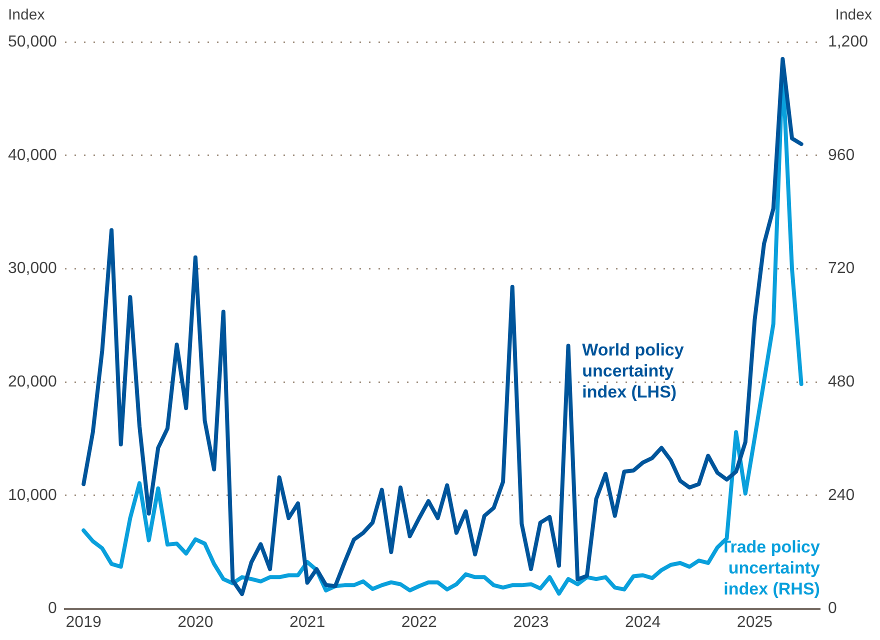 This screenshot has height=640, width=880. I want to click on y-tick-label: 50,000, so click(33, 41).